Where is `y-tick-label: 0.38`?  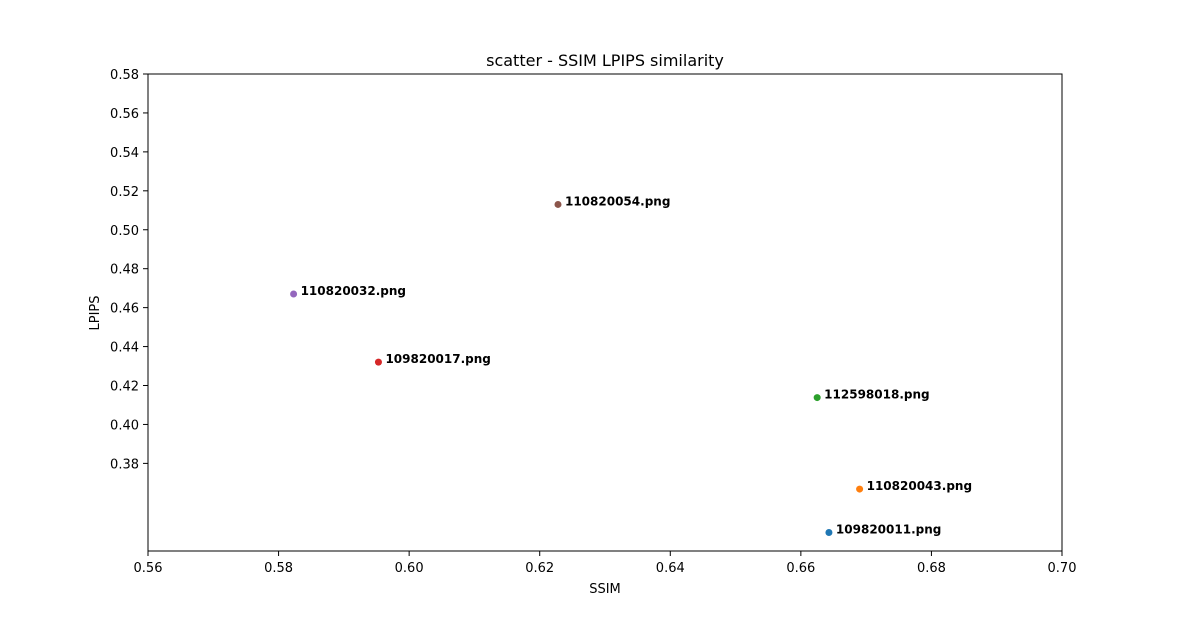 y-tick-label: 0.38 is located at coordinates (124, 464).